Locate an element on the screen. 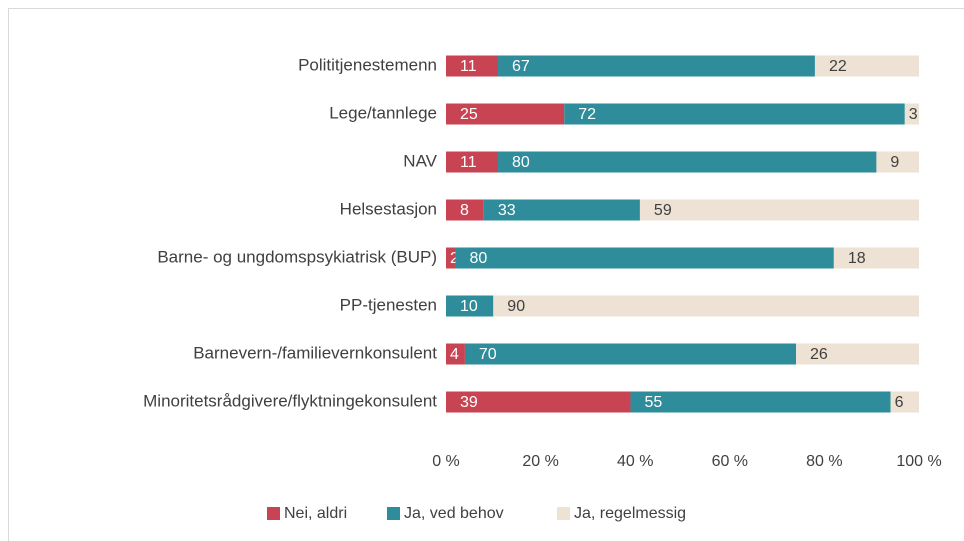  data-label: 6 is located at coordinates (899, 402).